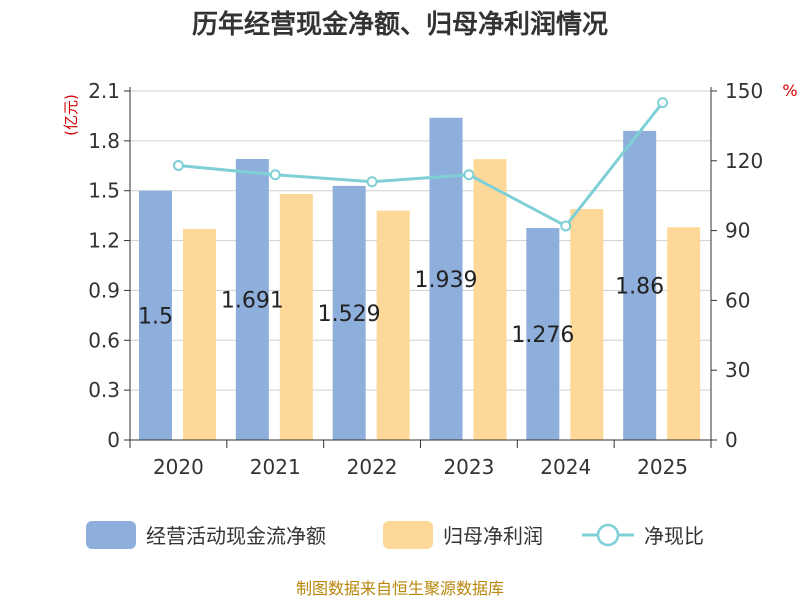 This screenshot has width=800, height=600. I want to click on y-right-tick-label: 120, so click(744, 161).